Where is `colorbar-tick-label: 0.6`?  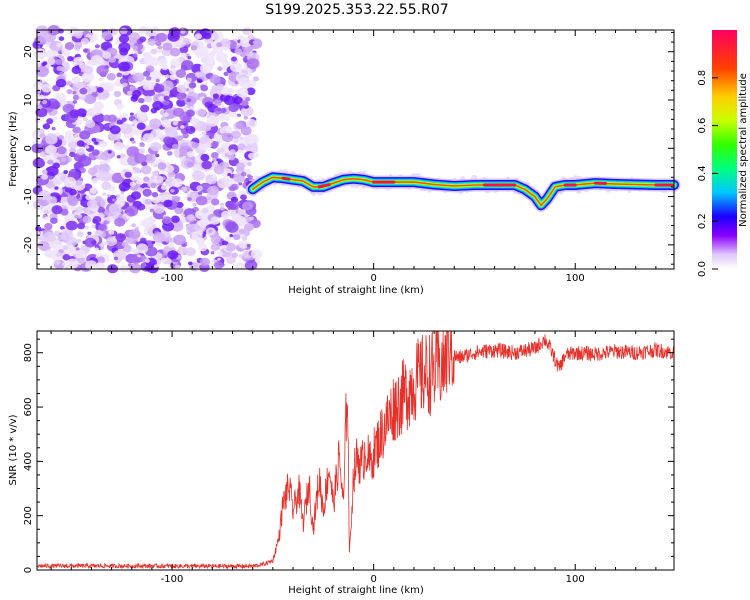
colorbar-tick-label: 0.6 is located at coordinates (702, 126).